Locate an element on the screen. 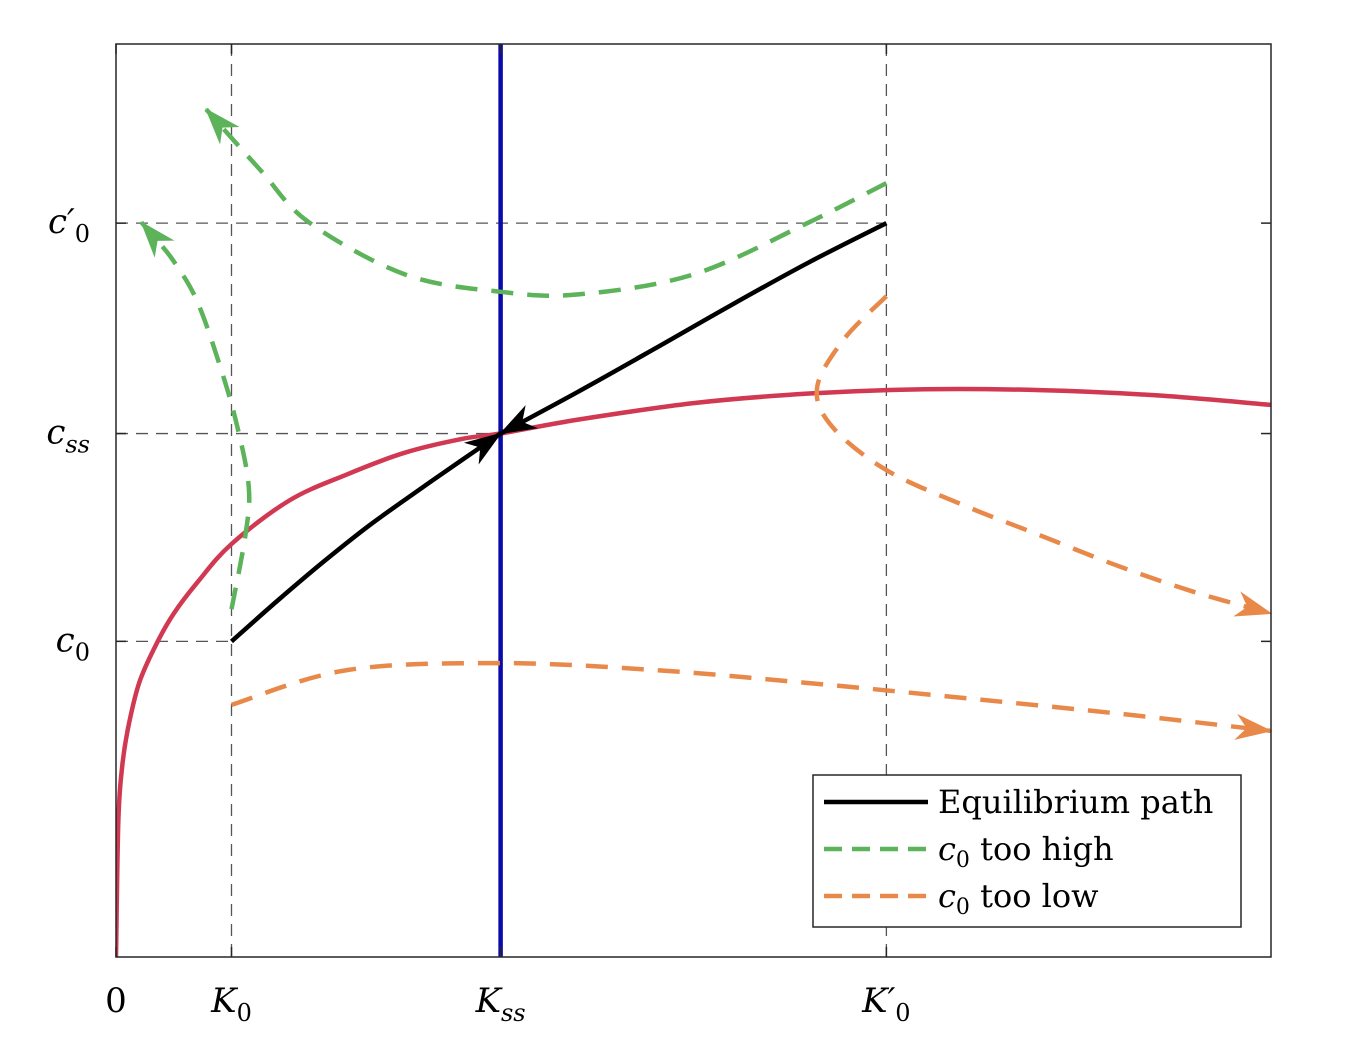  x-tick-label-0: 0 is located at coordinates (116, 1001).